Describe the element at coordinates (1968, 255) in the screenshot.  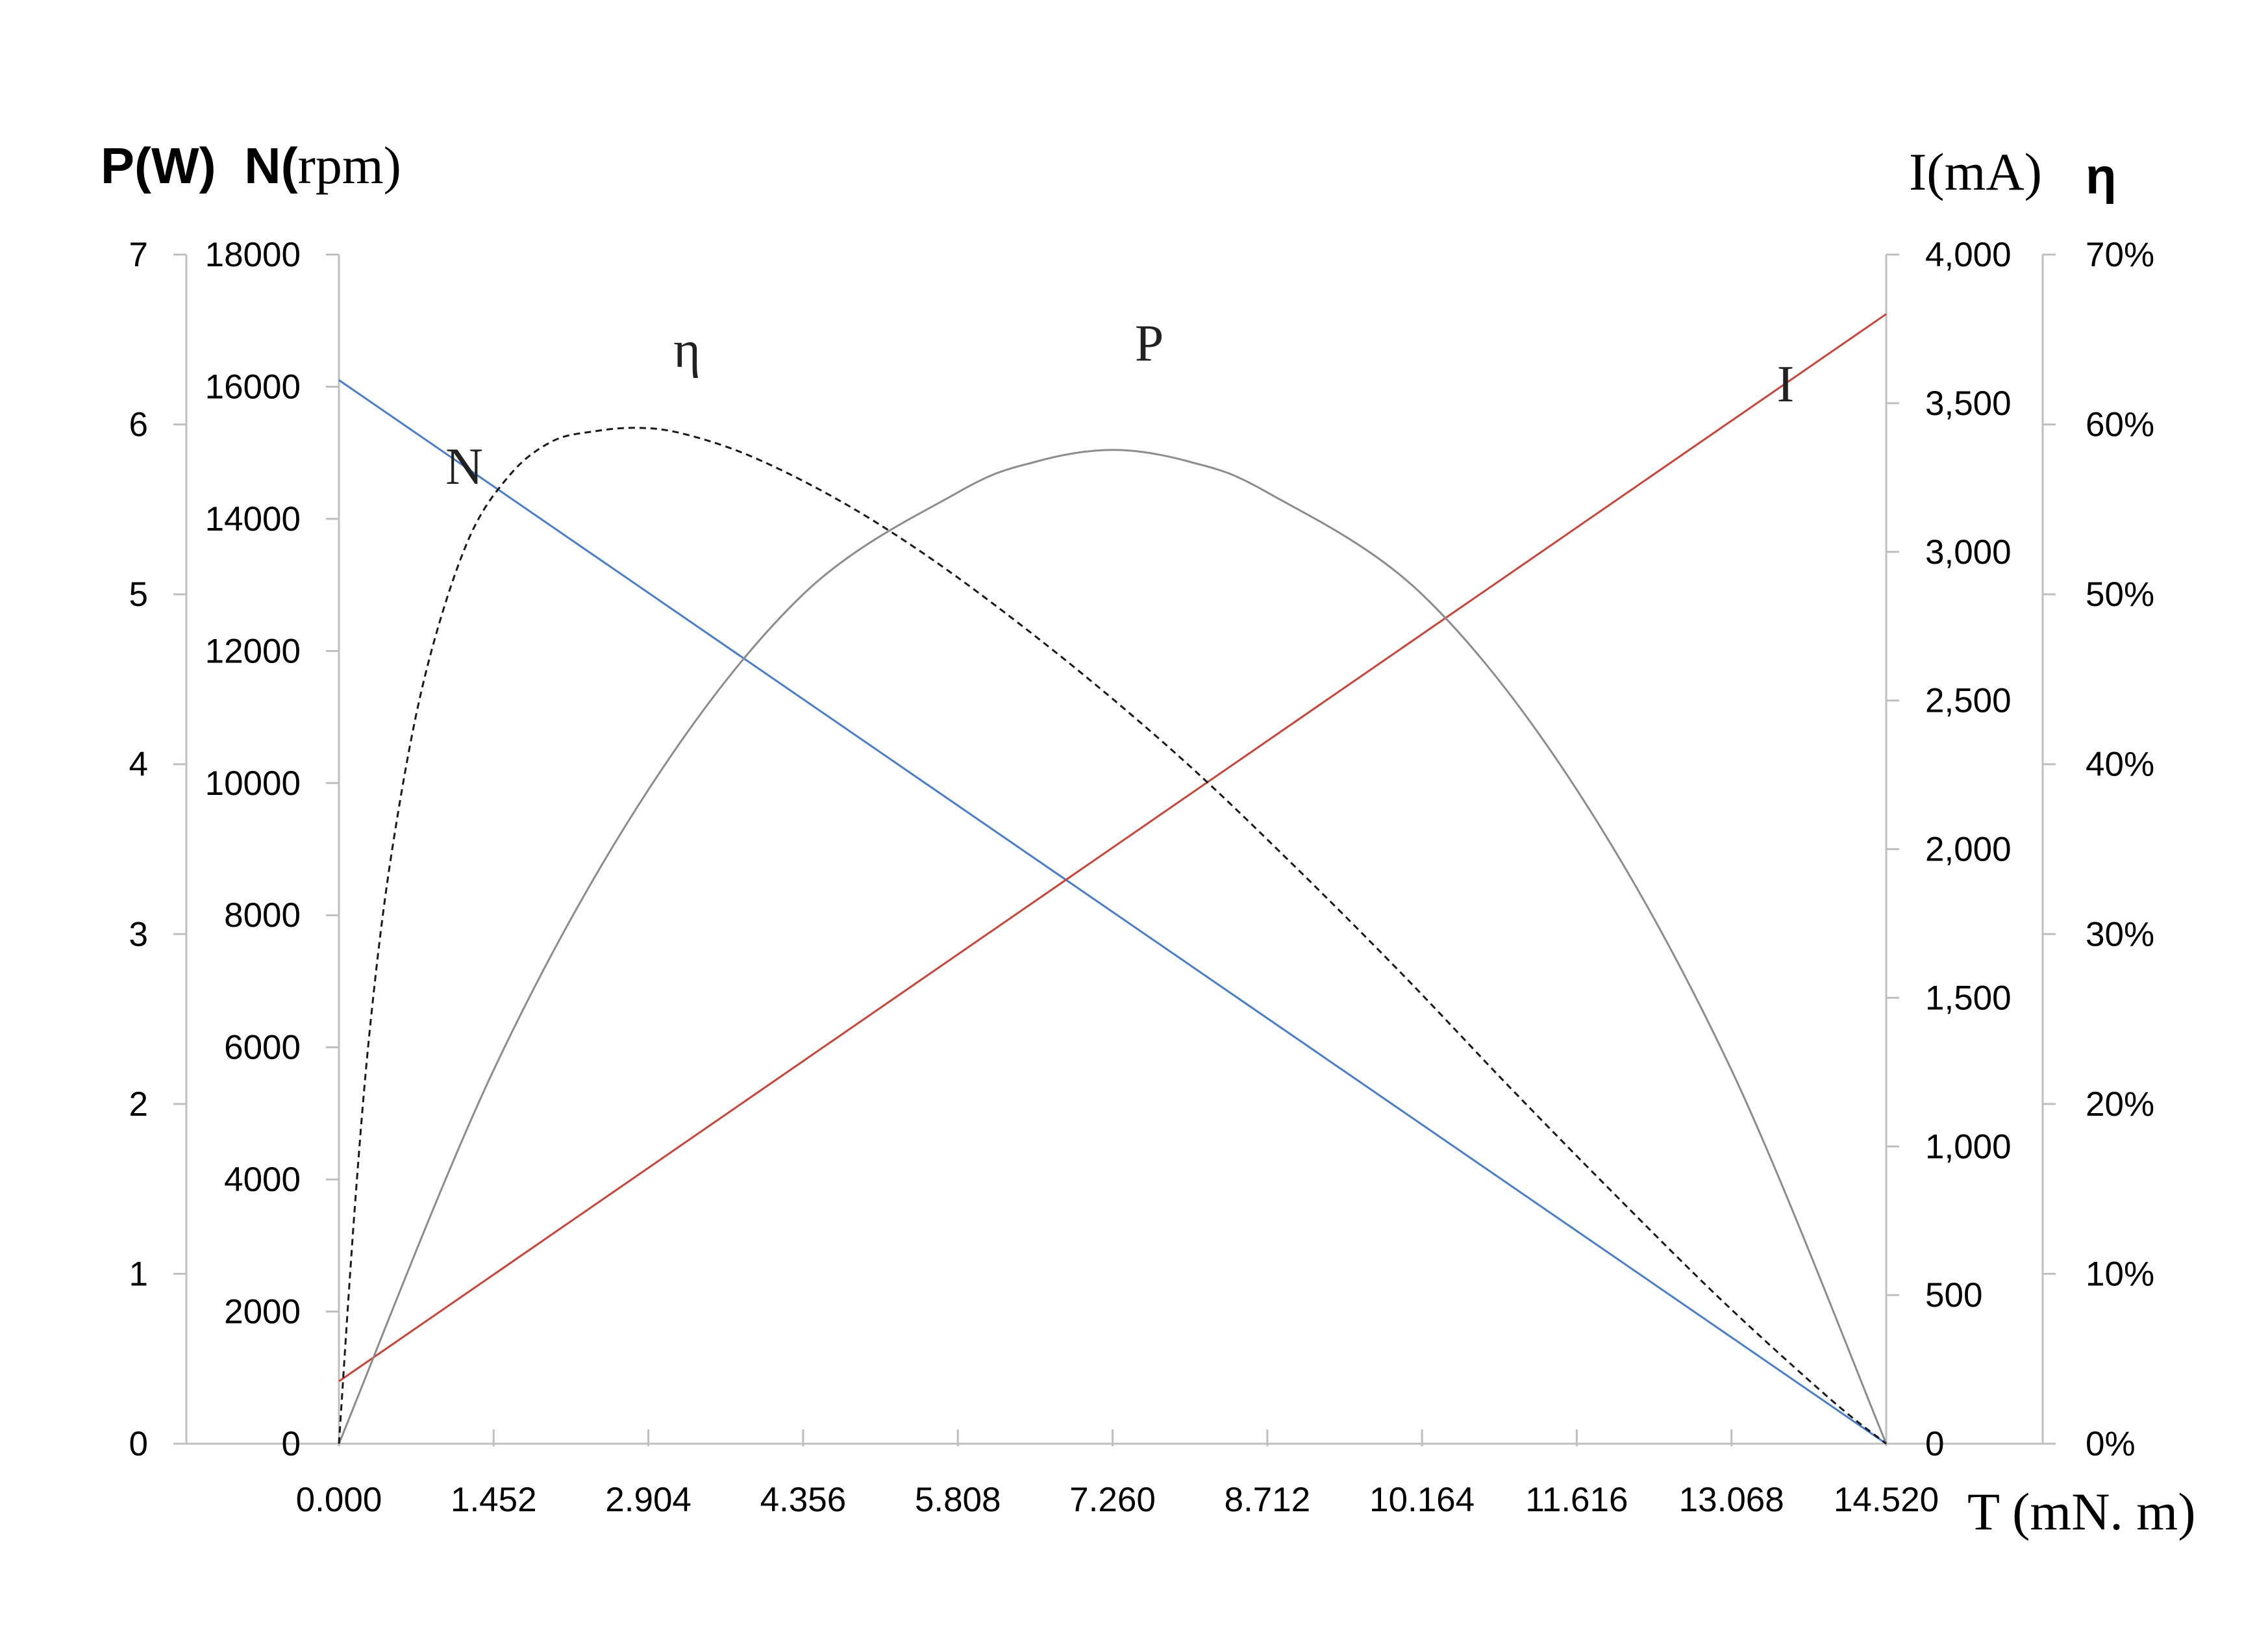
I see `current-tick-label: 4,000` at that location.